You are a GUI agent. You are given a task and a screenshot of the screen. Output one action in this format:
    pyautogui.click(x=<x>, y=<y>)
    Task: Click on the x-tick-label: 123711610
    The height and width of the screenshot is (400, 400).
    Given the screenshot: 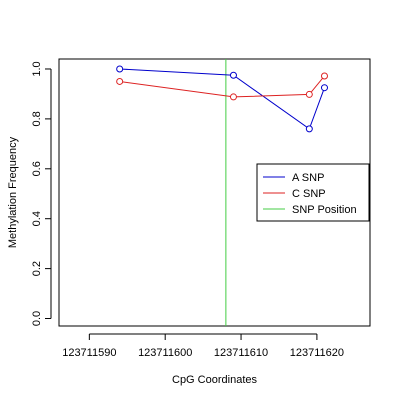 What is the action you would take?
    pyautogui.click(x=241, y=353)
    